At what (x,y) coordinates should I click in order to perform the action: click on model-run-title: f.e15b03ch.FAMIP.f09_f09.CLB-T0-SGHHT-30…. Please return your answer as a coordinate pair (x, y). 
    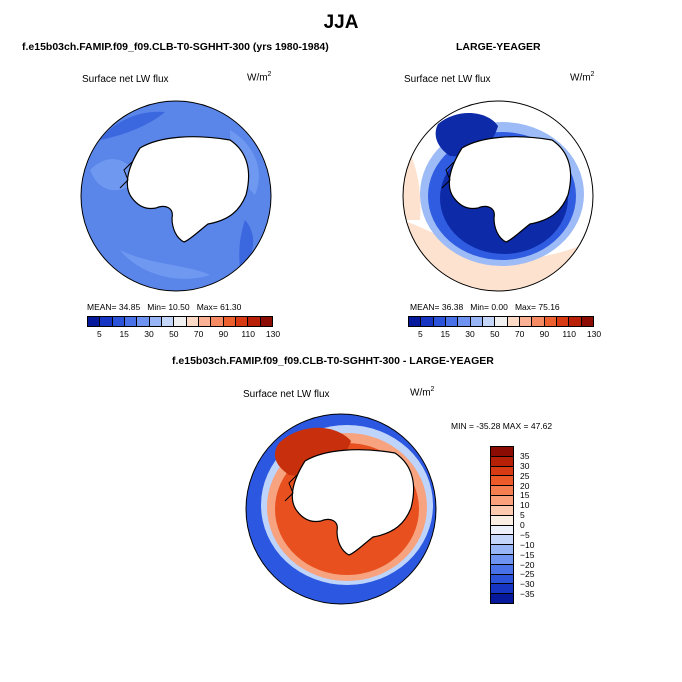
    Looking at the image, I should click on (175, 47).